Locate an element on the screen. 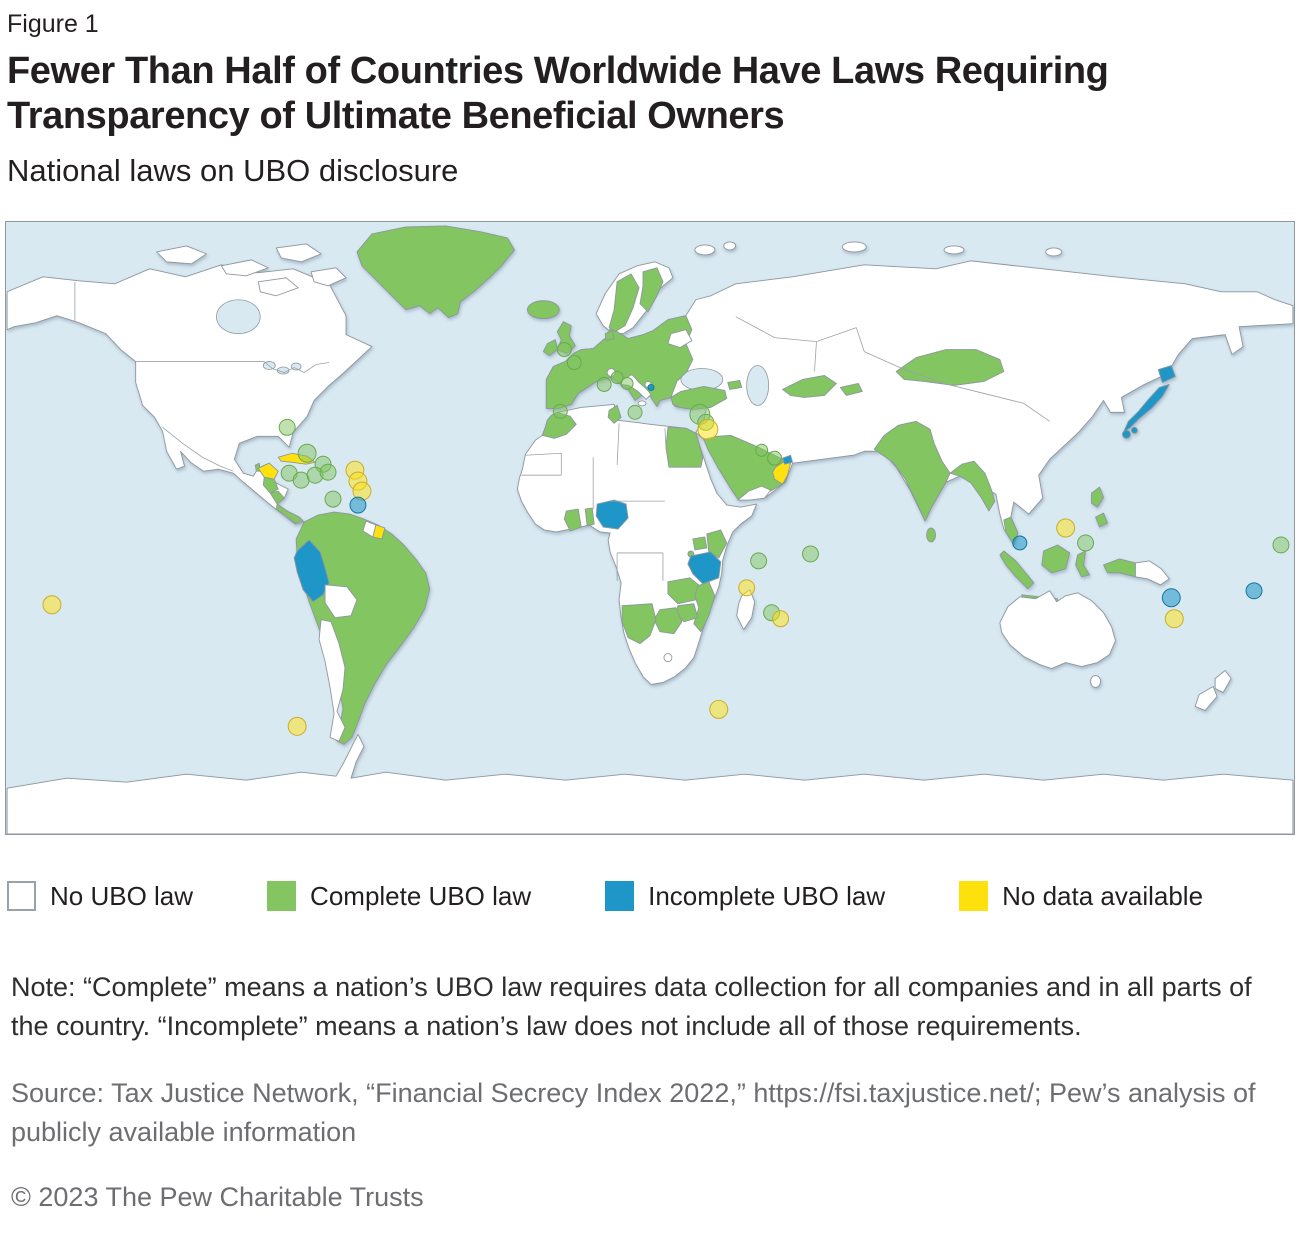 This screenshot has width=1300, height=1243. country-greenland is located at coordinates (435, 271).